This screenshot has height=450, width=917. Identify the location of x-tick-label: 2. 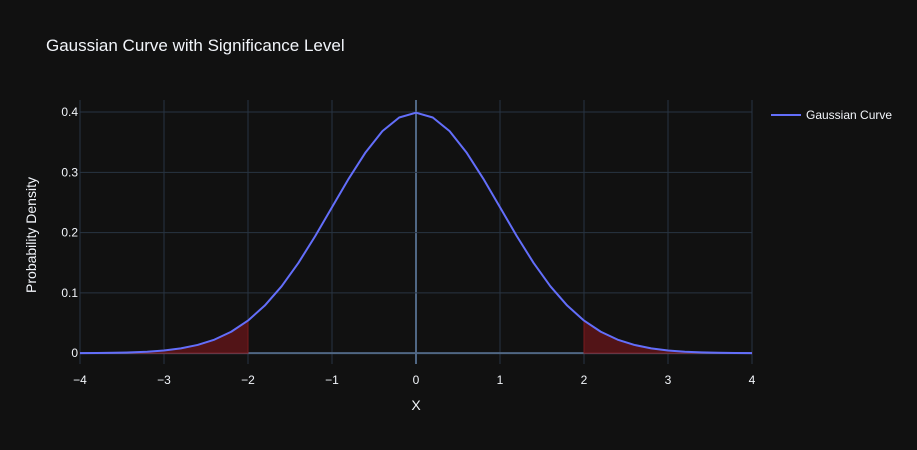
(584, 380).